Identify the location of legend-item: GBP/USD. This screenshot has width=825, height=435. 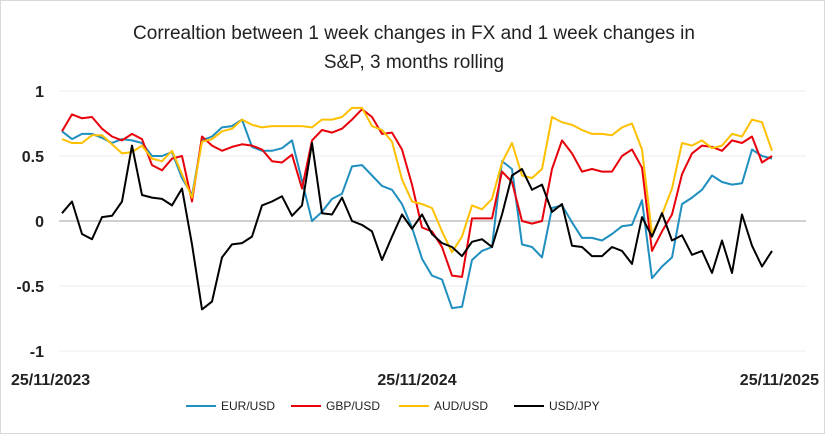
(335, 406).